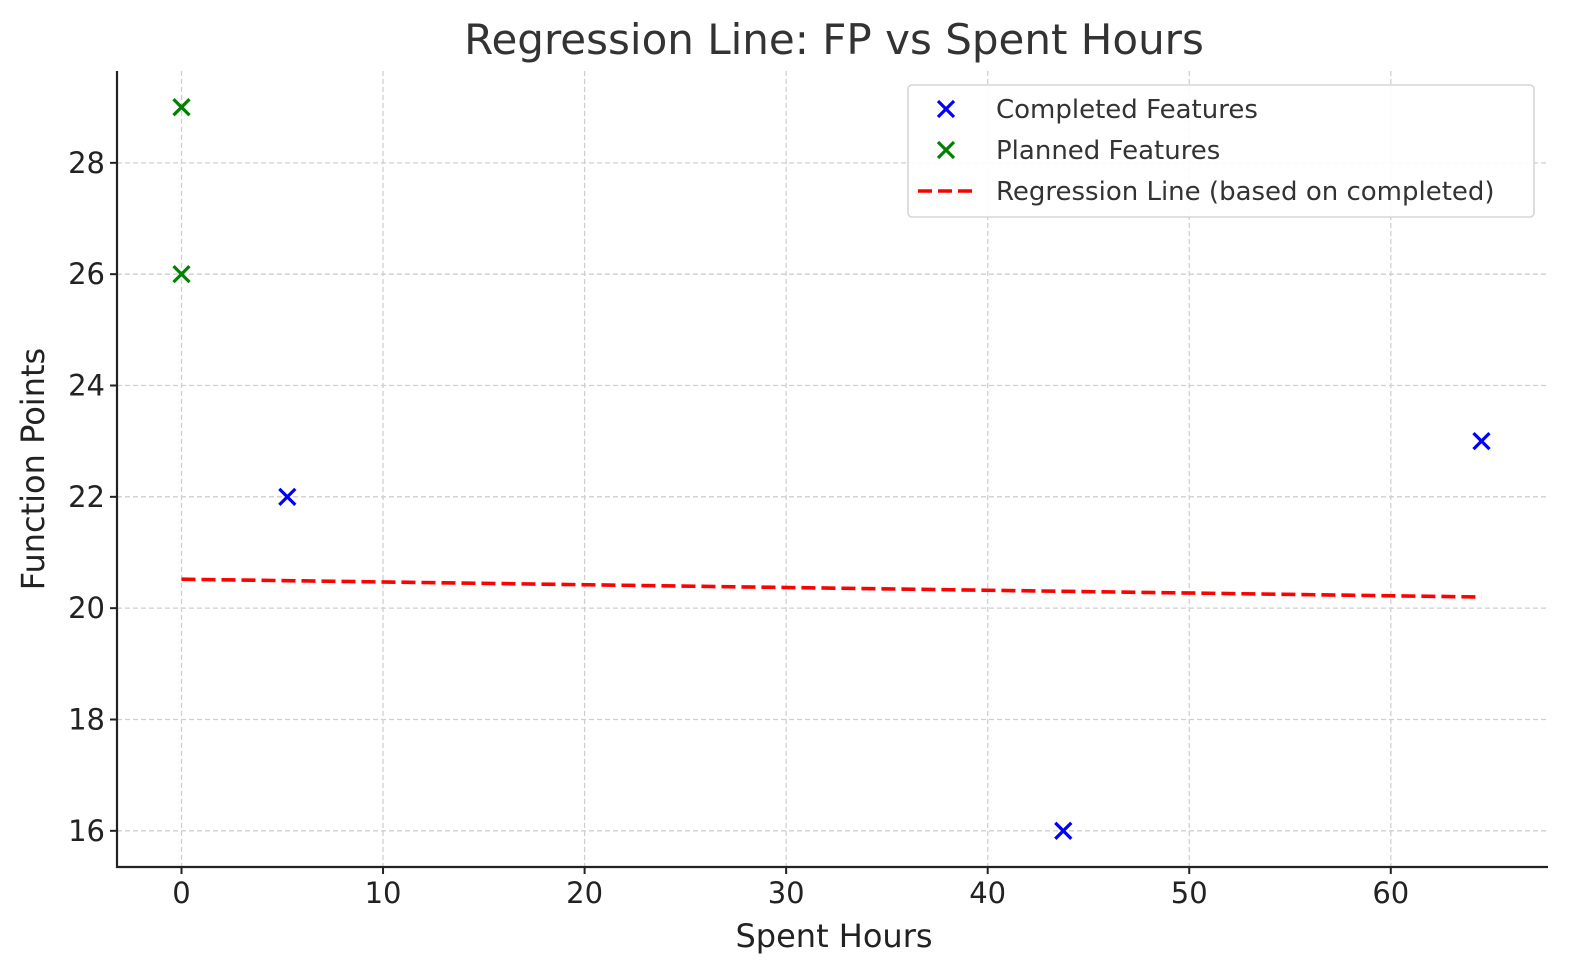  What do you see at coordinates (786, 893) in the screenshot?
I see `x-tick-label: 30` at bounding box center [786, 893].